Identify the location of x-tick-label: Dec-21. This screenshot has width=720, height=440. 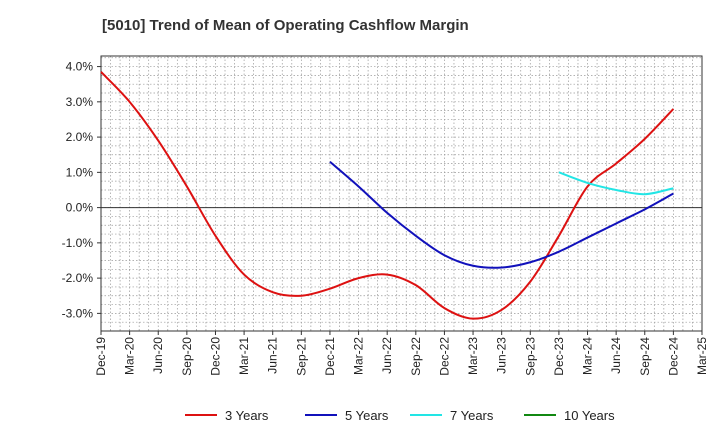
(330, 356).